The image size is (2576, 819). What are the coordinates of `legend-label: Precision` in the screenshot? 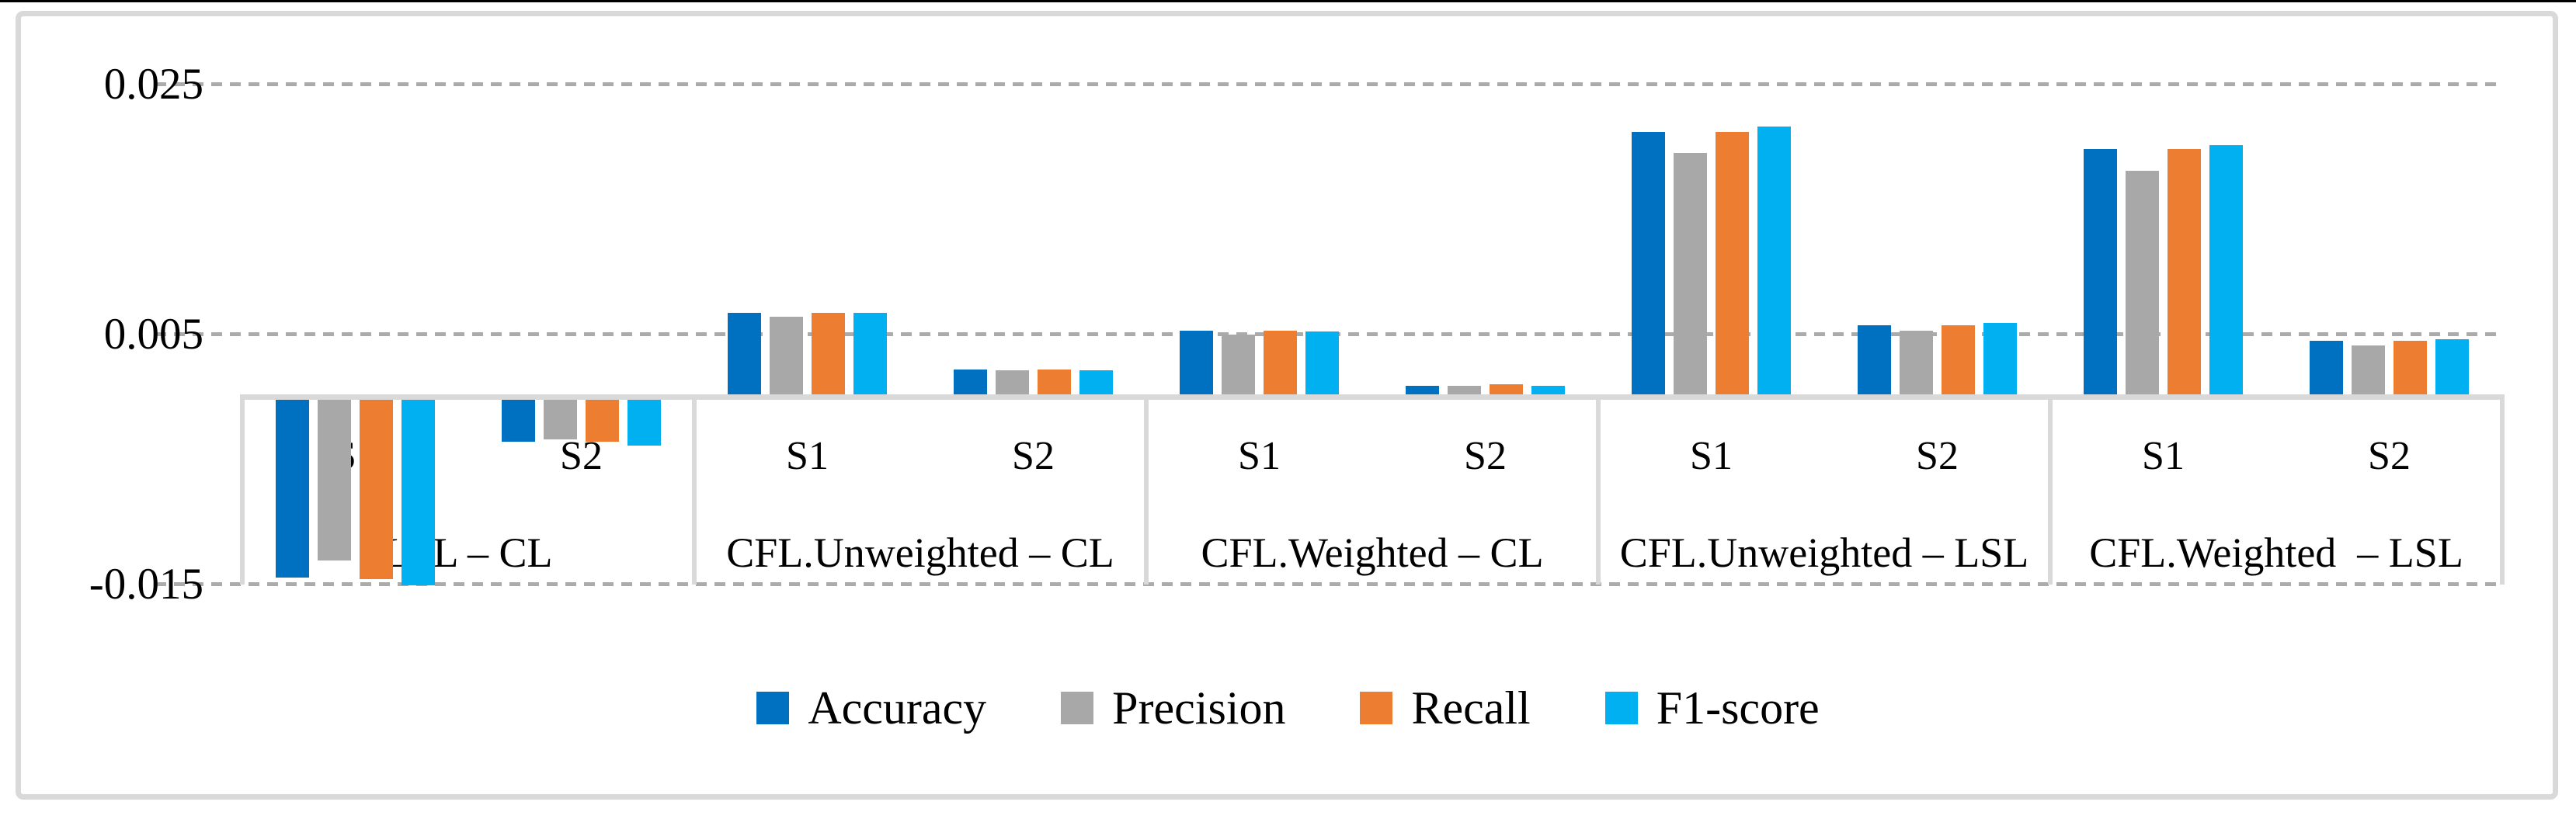 It's located at (1199, 708).